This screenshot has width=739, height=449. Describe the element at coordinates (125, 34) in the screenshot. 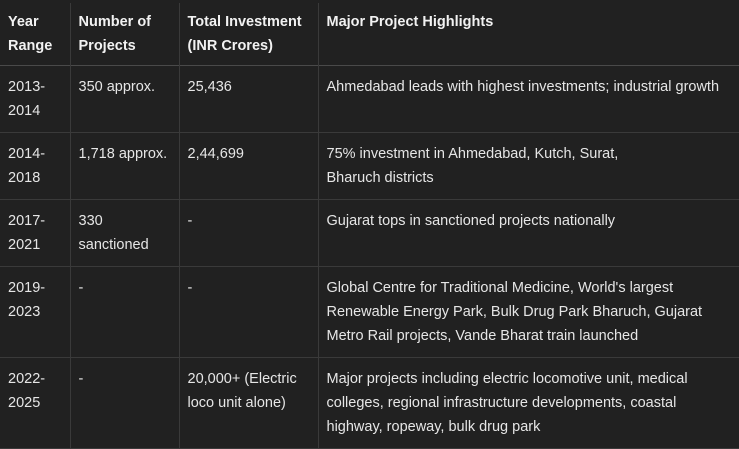

I see `header-number-of-projects: Number of Projects` at that location.